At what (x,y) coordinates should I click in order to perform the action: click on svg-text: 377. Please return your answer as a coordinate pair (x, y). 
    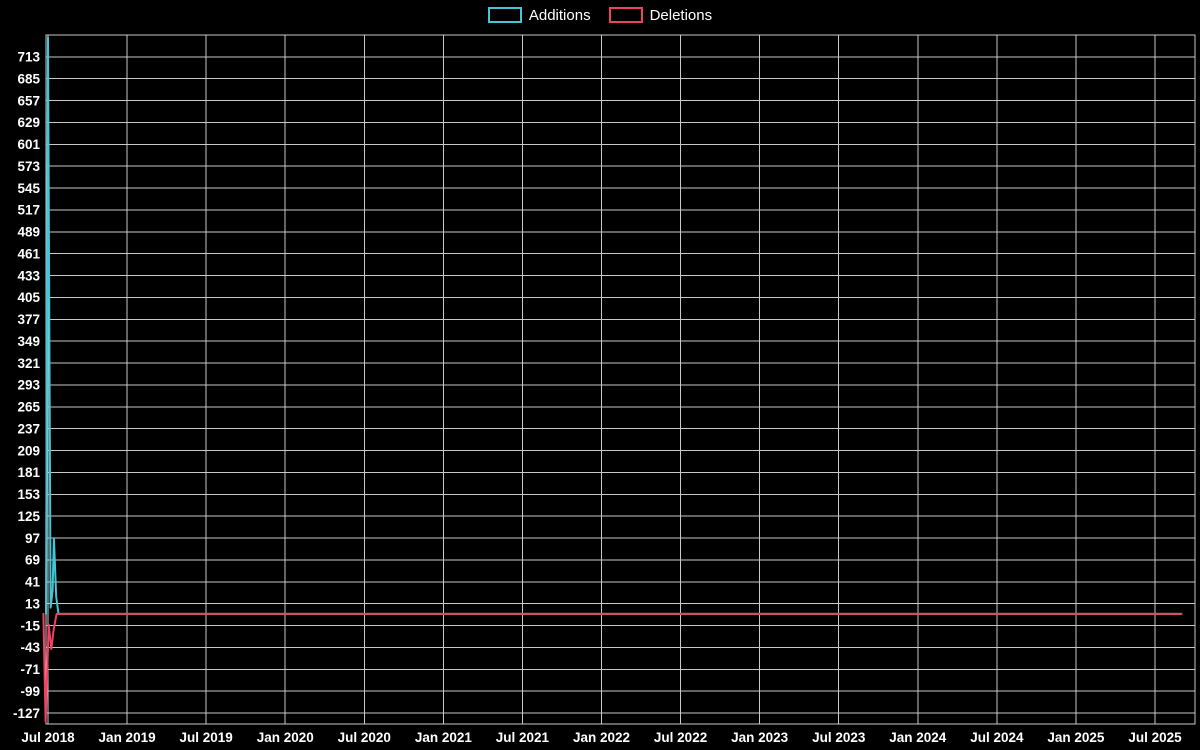
    Looking at the image, I should click on (28, 319).